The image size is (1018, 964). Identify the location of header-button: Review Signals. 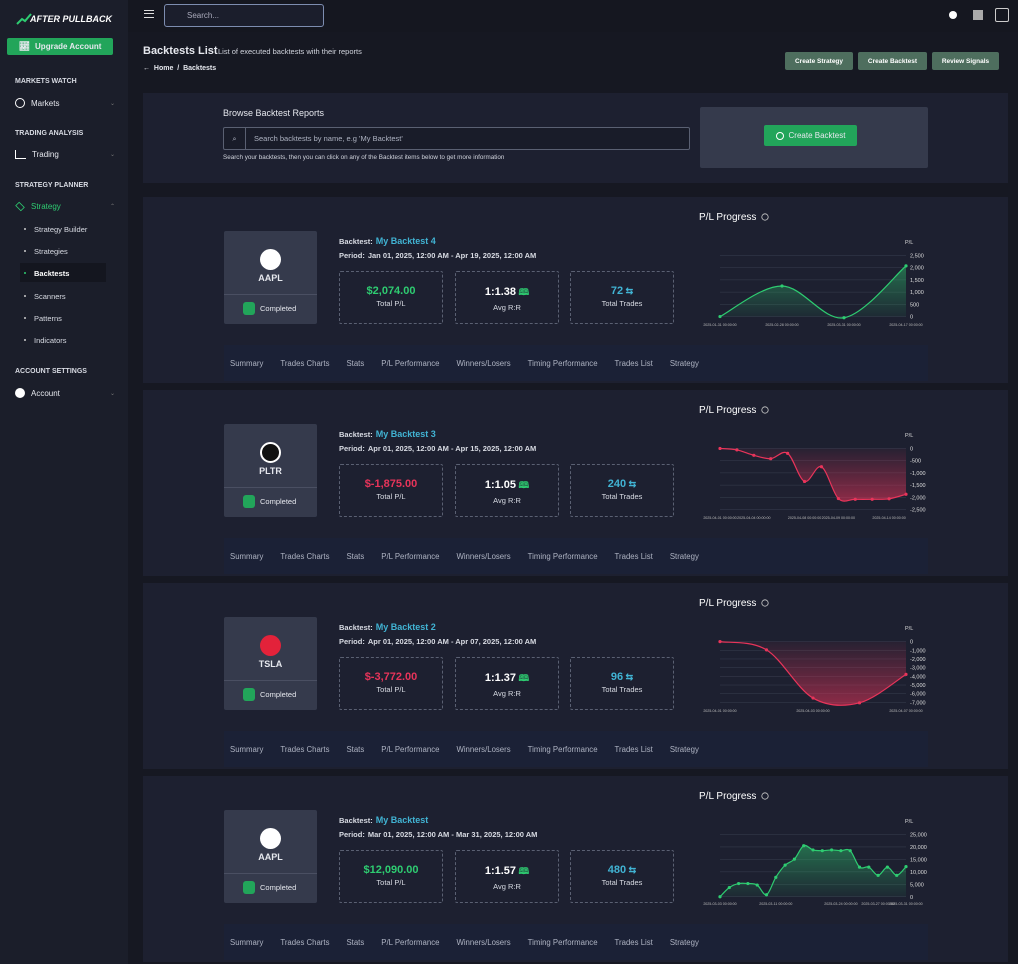
(965, 61).